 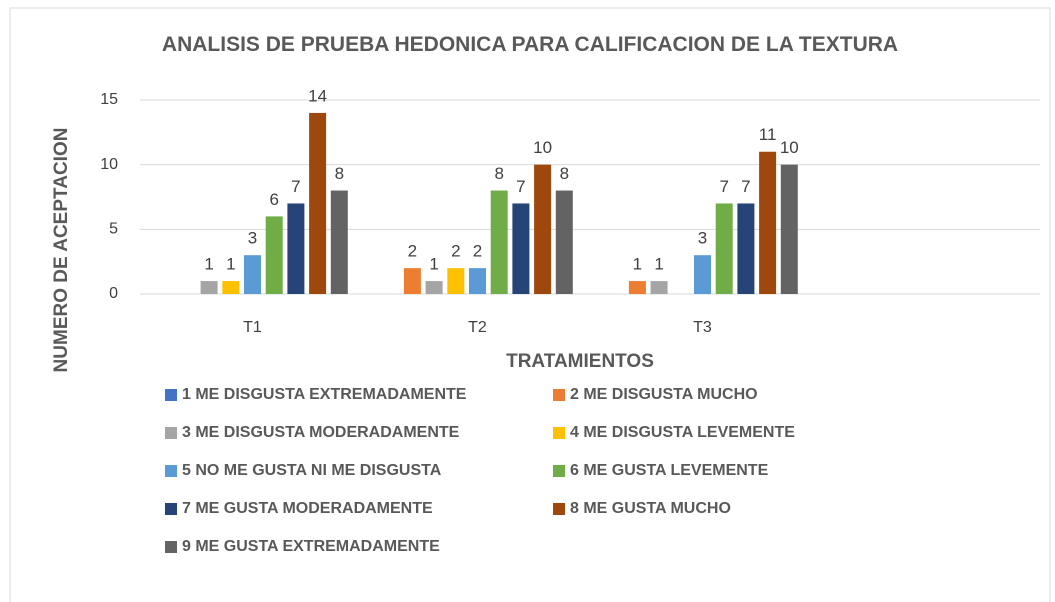 I want to click on x-tick-label: T3, so click(x=702, y=327).